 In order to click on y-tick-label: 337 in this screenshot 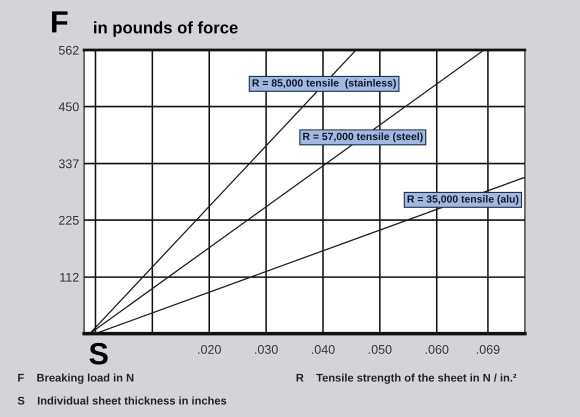, I will do `click(68, 163)`.